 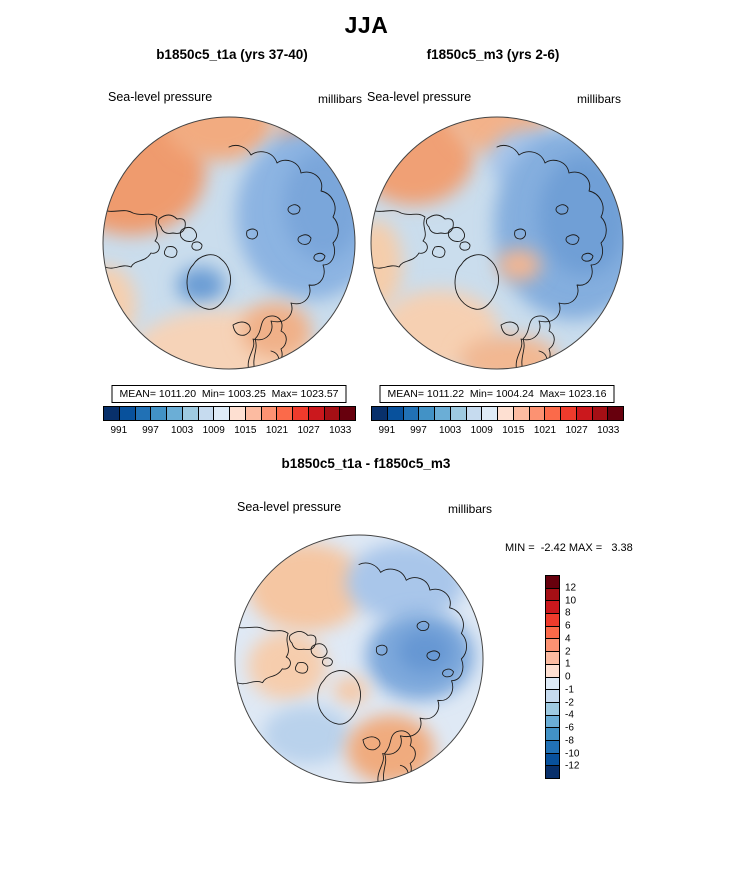 I want to click on colorbar-tick-label: 12, so click(x=571, y=588).